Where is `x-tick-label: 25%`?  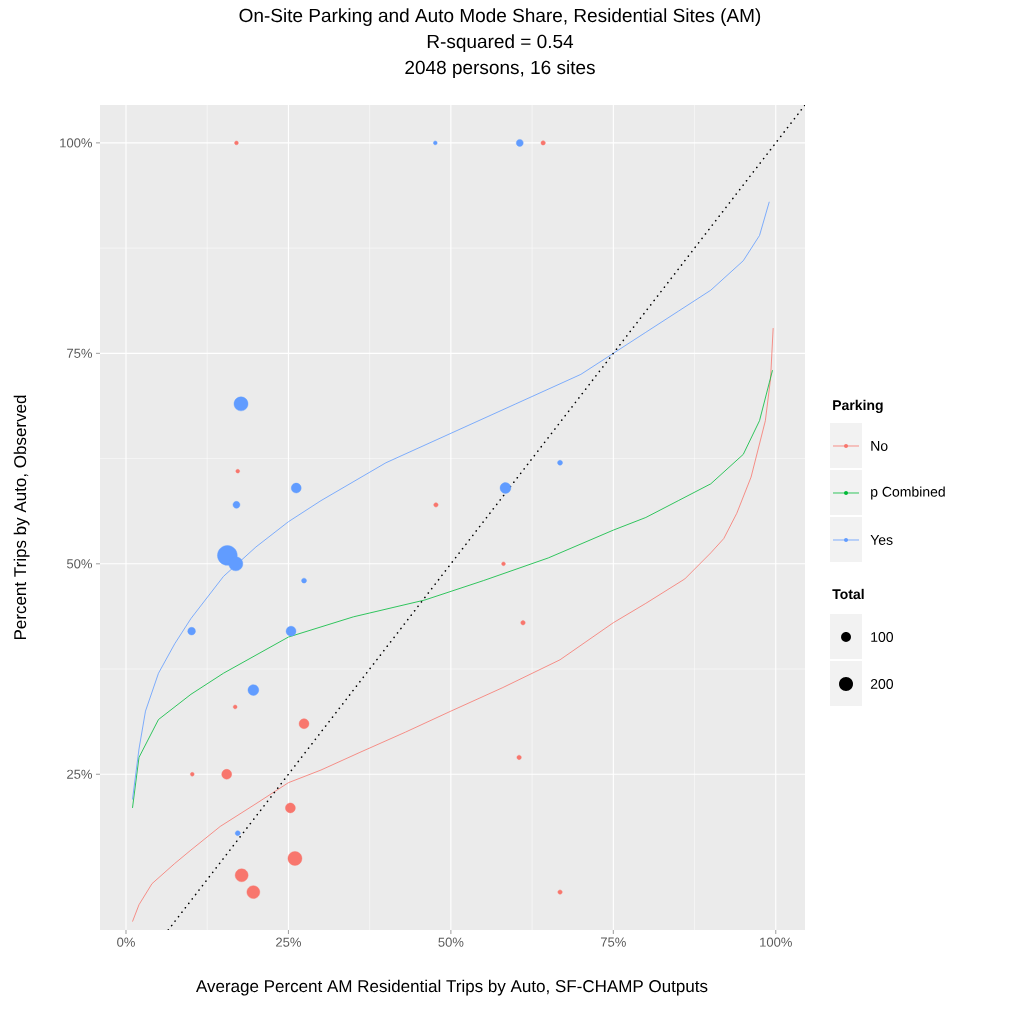 x-tick-label: 25% is located at coordinates (288, 942).